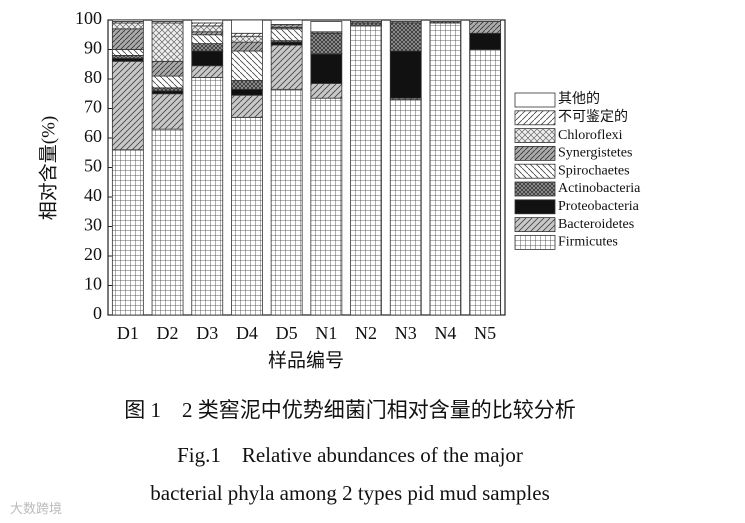 The width and height of the screenshot is (745, 523). Describe the element at coordinates (594, 170) in the screenshot. I see `legend-label: Spirochaetes` at that location.